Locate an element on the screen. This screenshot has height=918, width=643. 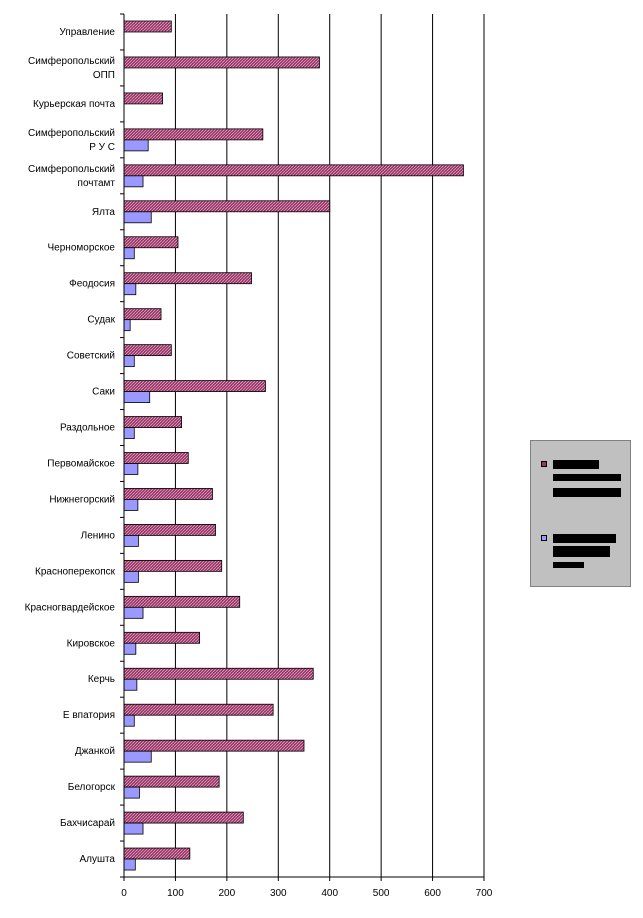
category-label: Ленино is located at coordinates (98, 535).